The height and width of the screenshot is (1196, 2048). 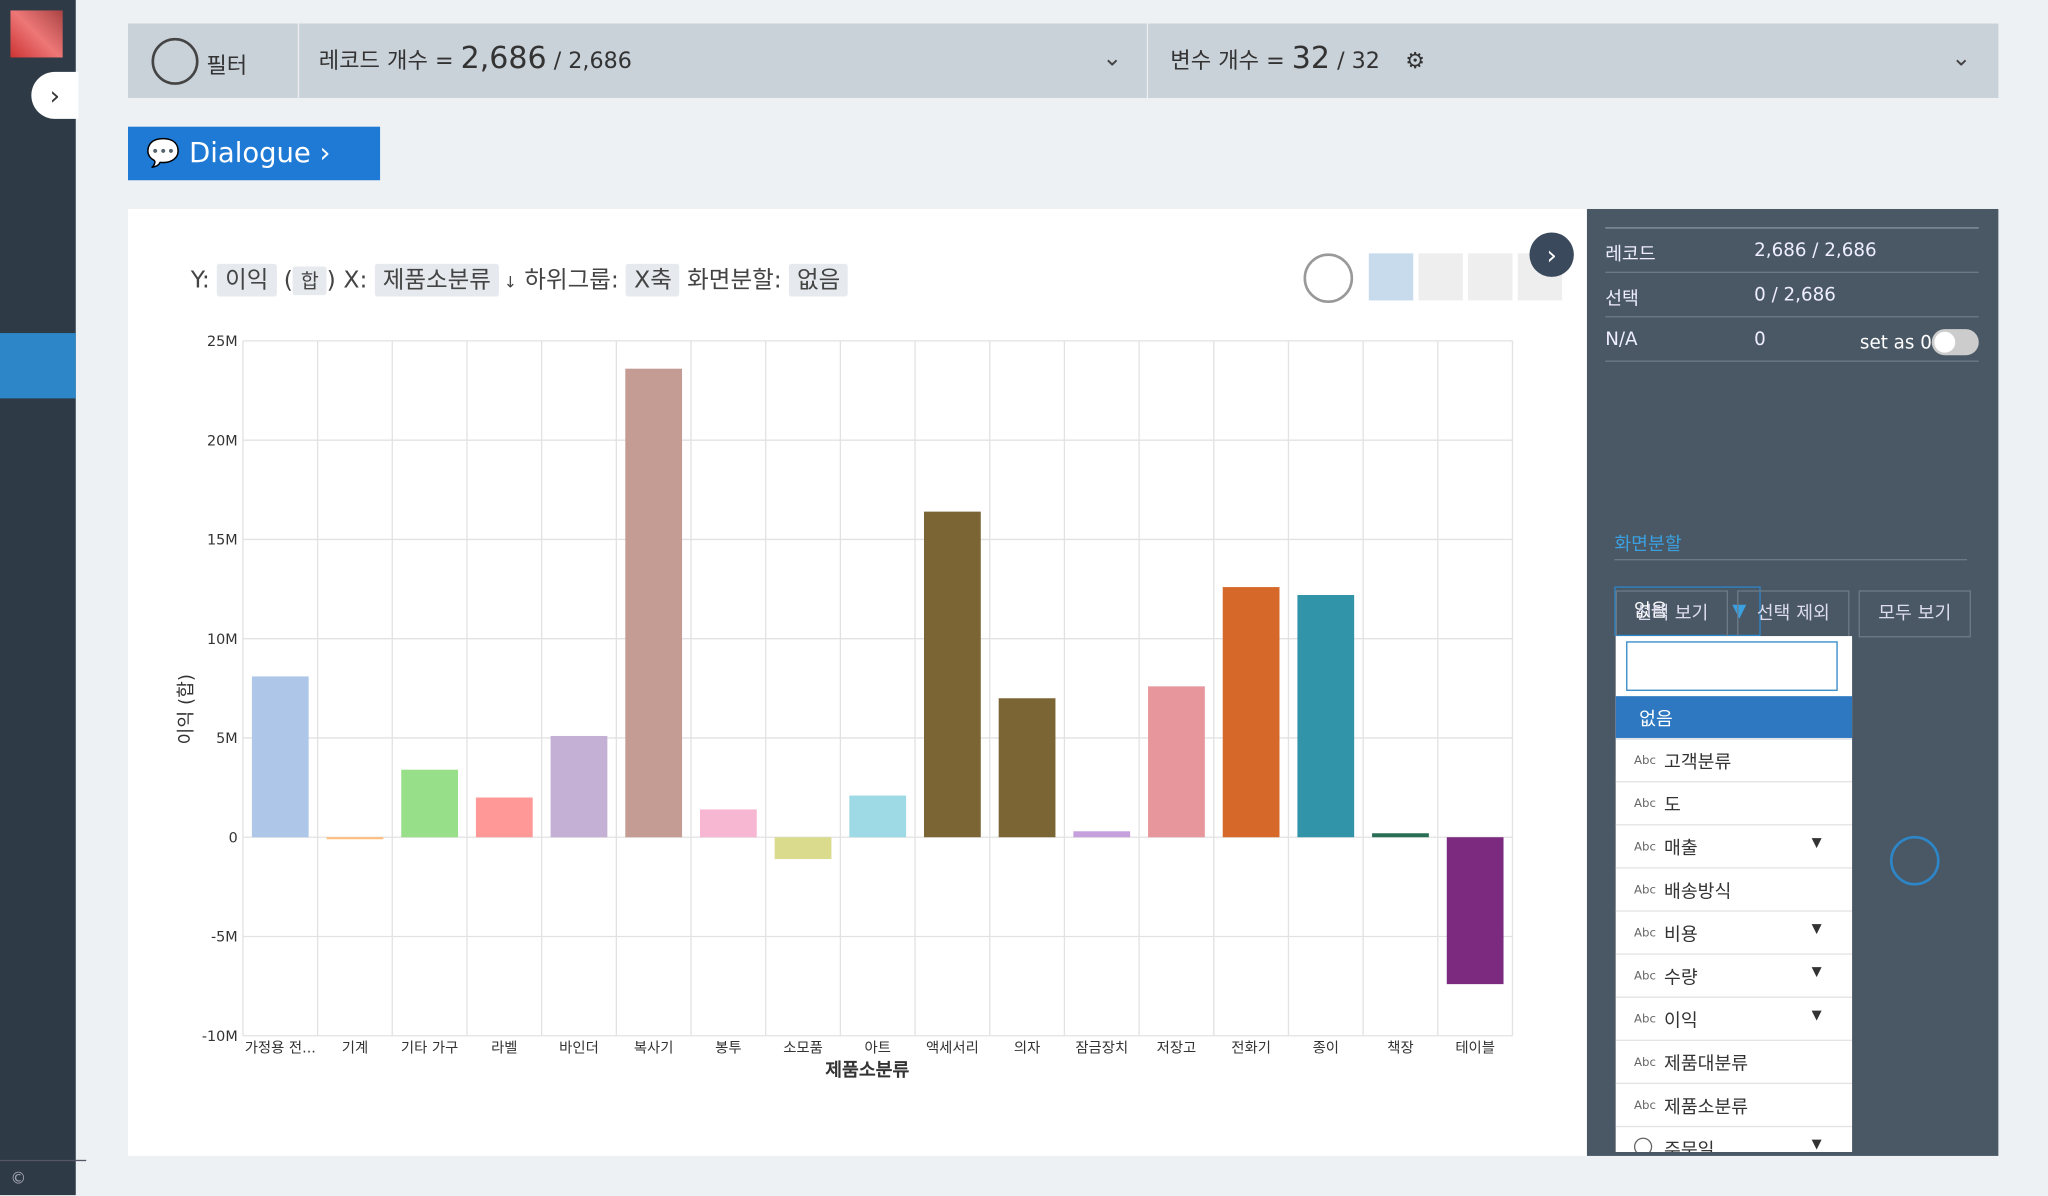 I want to click on split-select: 없음 ▼, so click(x=1687, y=611).